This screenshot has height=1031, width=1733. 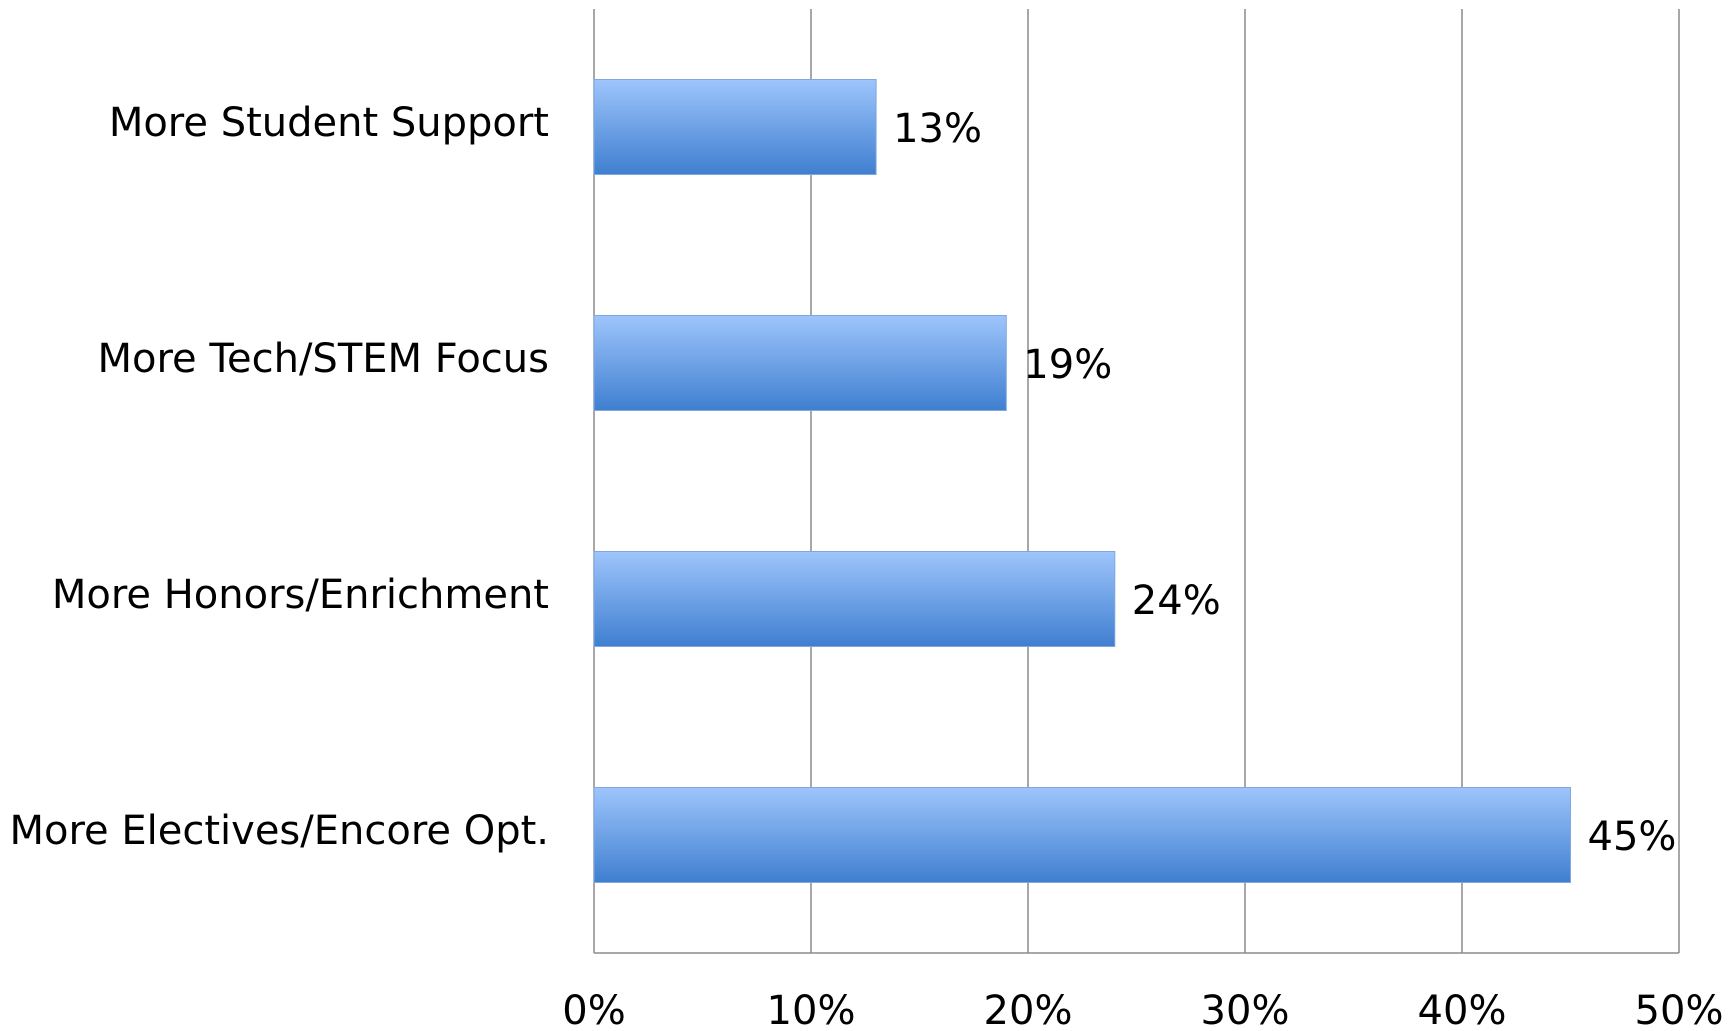 What do you see at coordinates (1028, 1009) in the screenshot?
I see `x-tick-label: 20%` at bounding box center [1028, 1009].